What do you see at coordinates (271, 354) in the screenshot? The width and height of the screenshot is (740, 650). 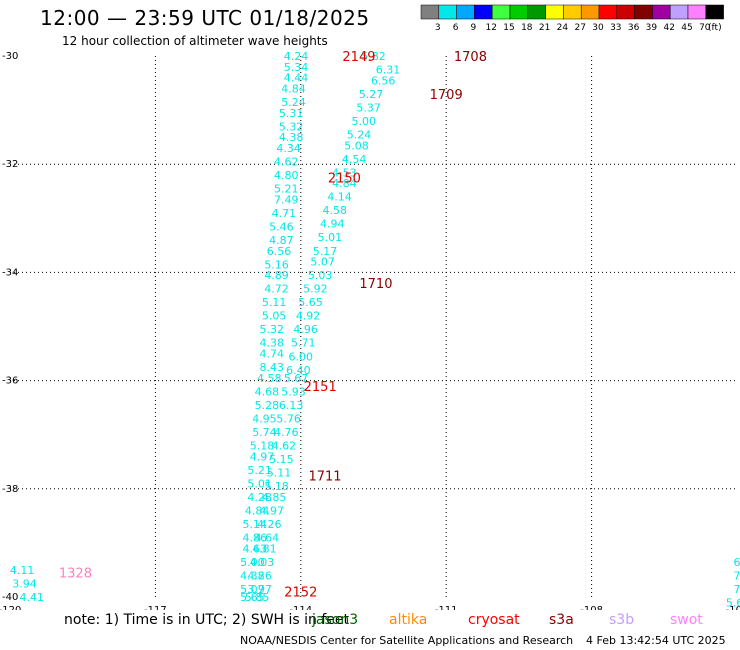 I see `wave-height-value: 4.74` at bounding box center [271, 354].